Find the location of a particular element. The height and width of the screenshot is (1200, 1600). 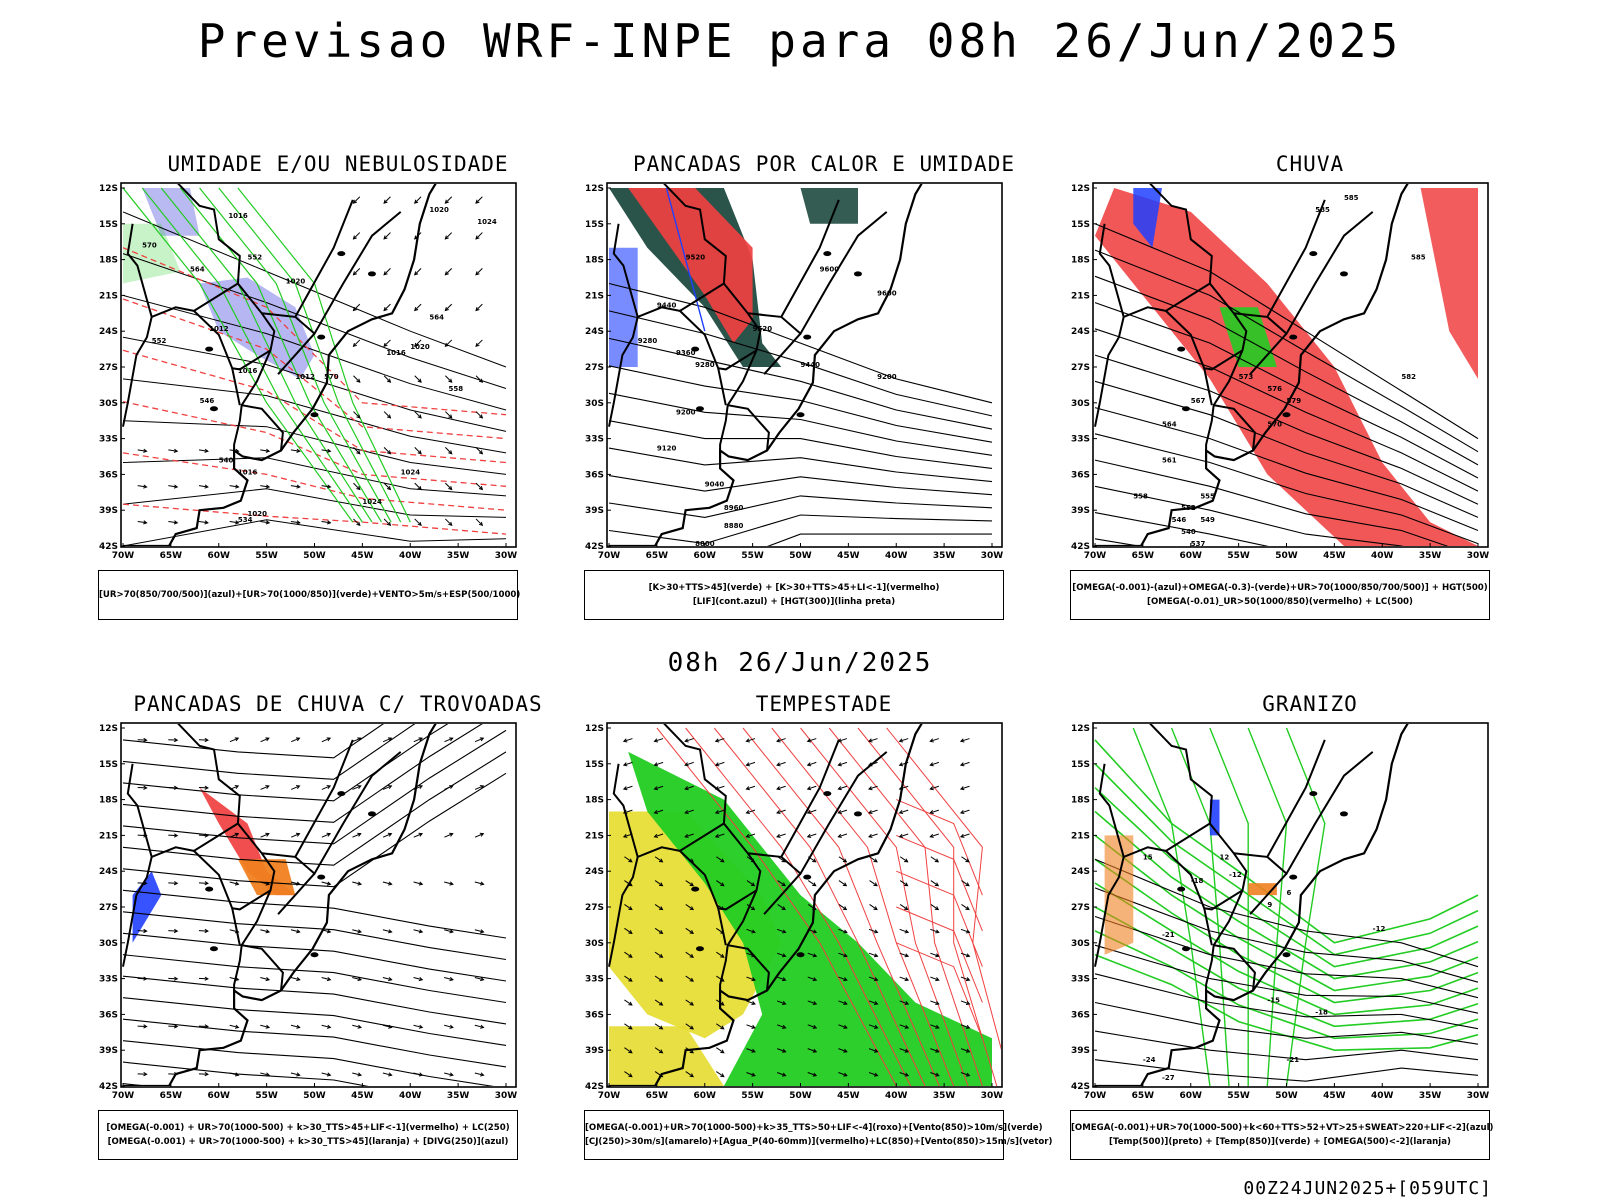

lon-tick-label: 30W is located at coordinates (992, 556).